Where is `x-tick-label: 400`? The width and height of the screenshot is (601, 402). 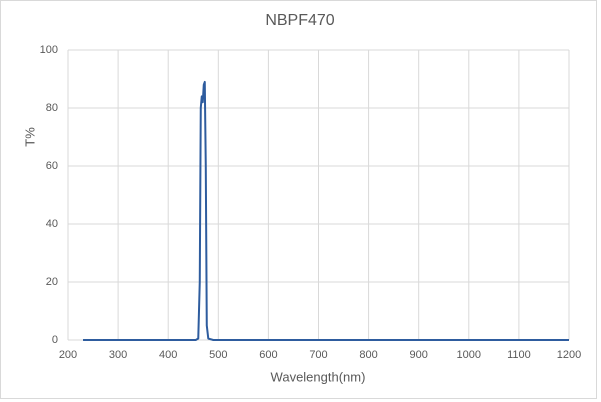 x-tick-label: 400 is located at coordinates (168, 355).